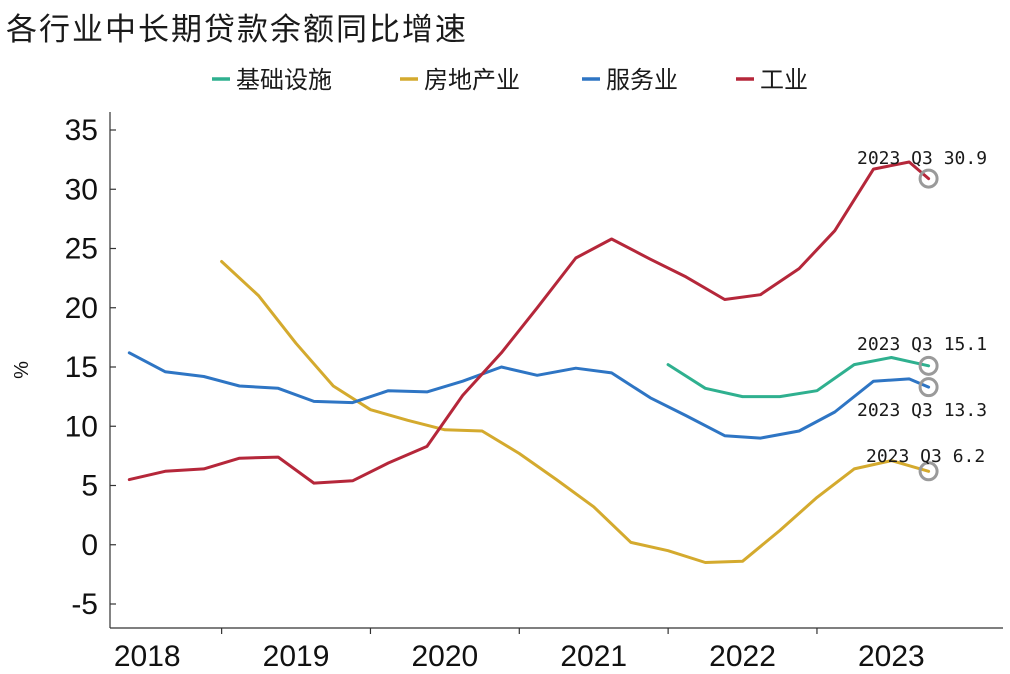  Describe the element at coordinates (784, 80) in the screenshot. I see `legend-label: 工业` at that location.